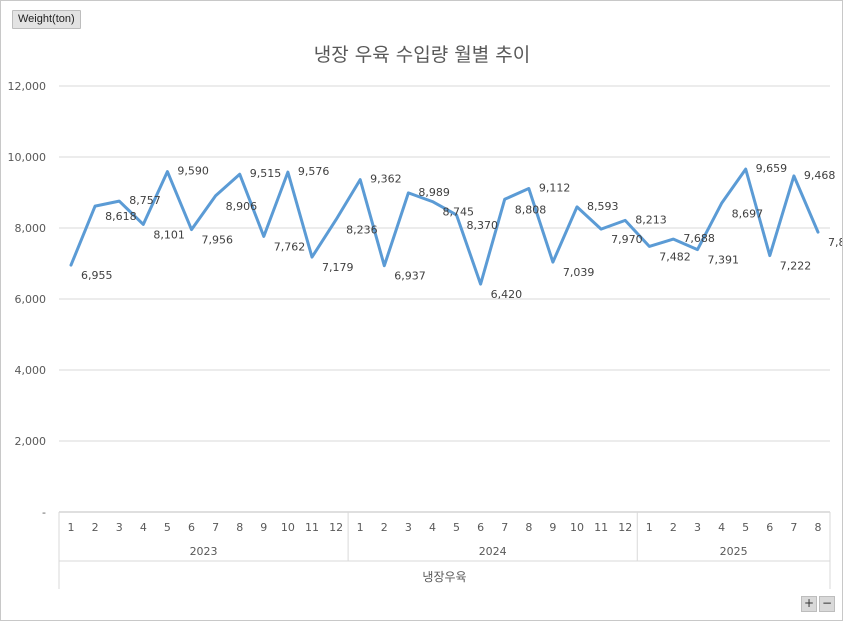  I want to click on y-tick-label: 6,000, so click(31, 299).